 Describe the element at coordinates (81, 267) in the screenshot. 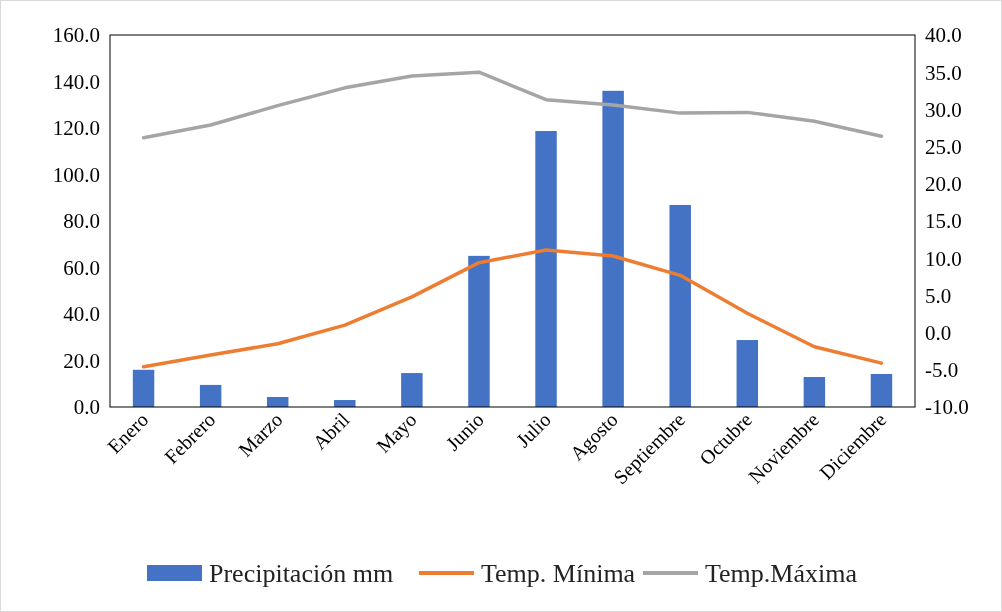

I see `y-tick-label: 60.0` at that location.